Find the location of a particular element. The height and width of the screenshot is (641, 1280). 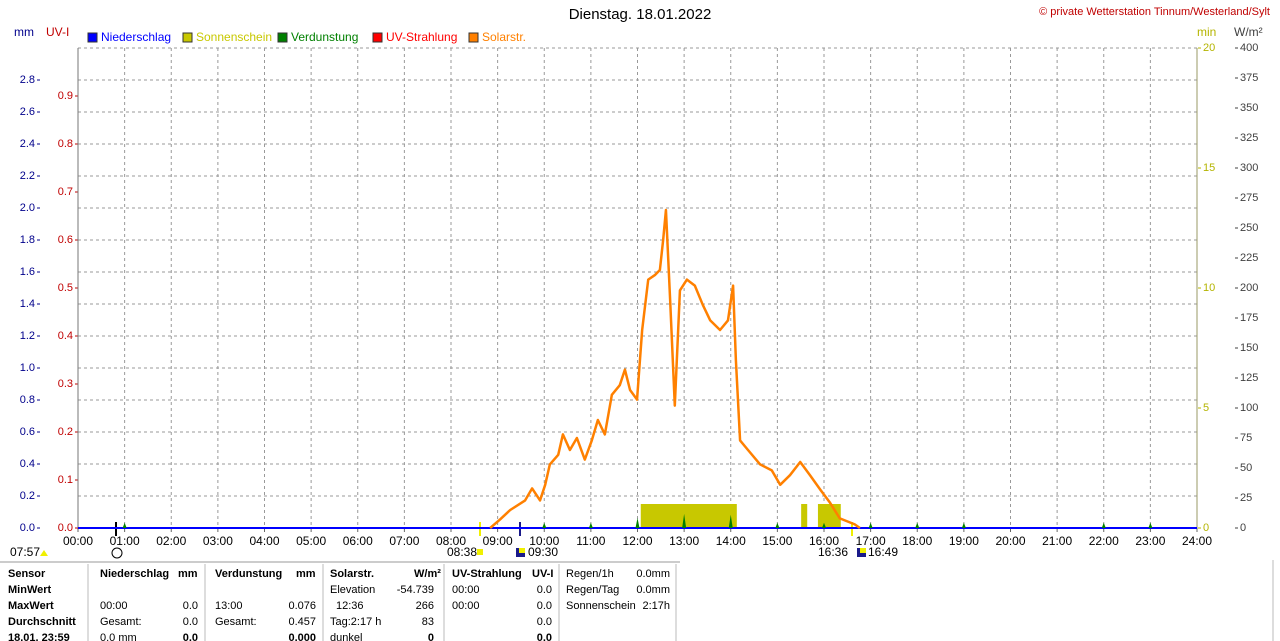

table-cell: Solarstr. is located at coordinates (352, 574).